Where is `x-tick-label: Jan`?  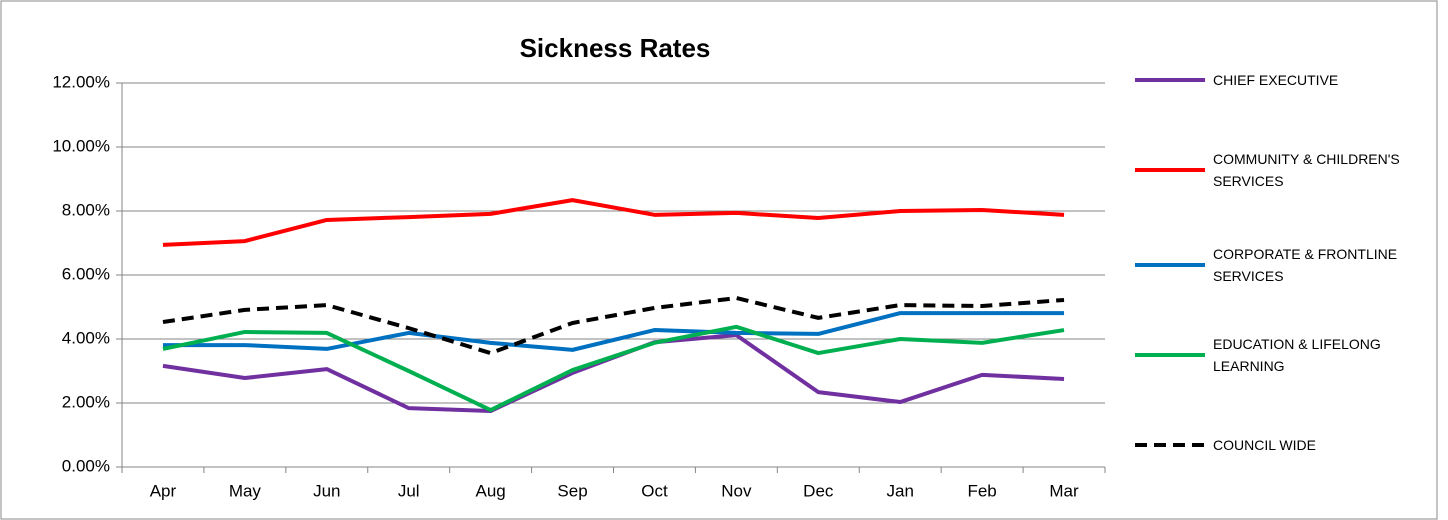
x-tick-label: Jan is located at coordinates (899, 490).